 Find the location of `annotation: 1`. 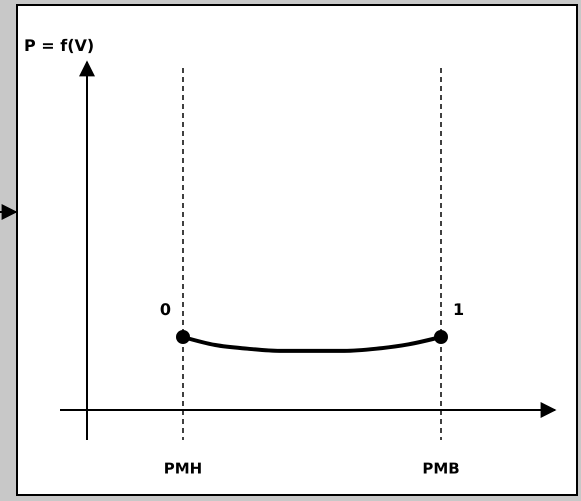

annotation: 1 is located at coordinates (458, 309).